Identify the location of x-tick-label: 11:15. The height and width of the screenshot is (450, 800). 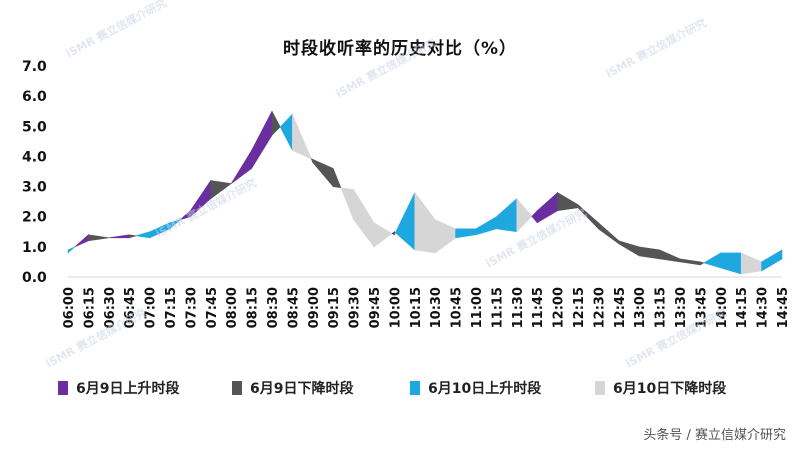
(497, 307).